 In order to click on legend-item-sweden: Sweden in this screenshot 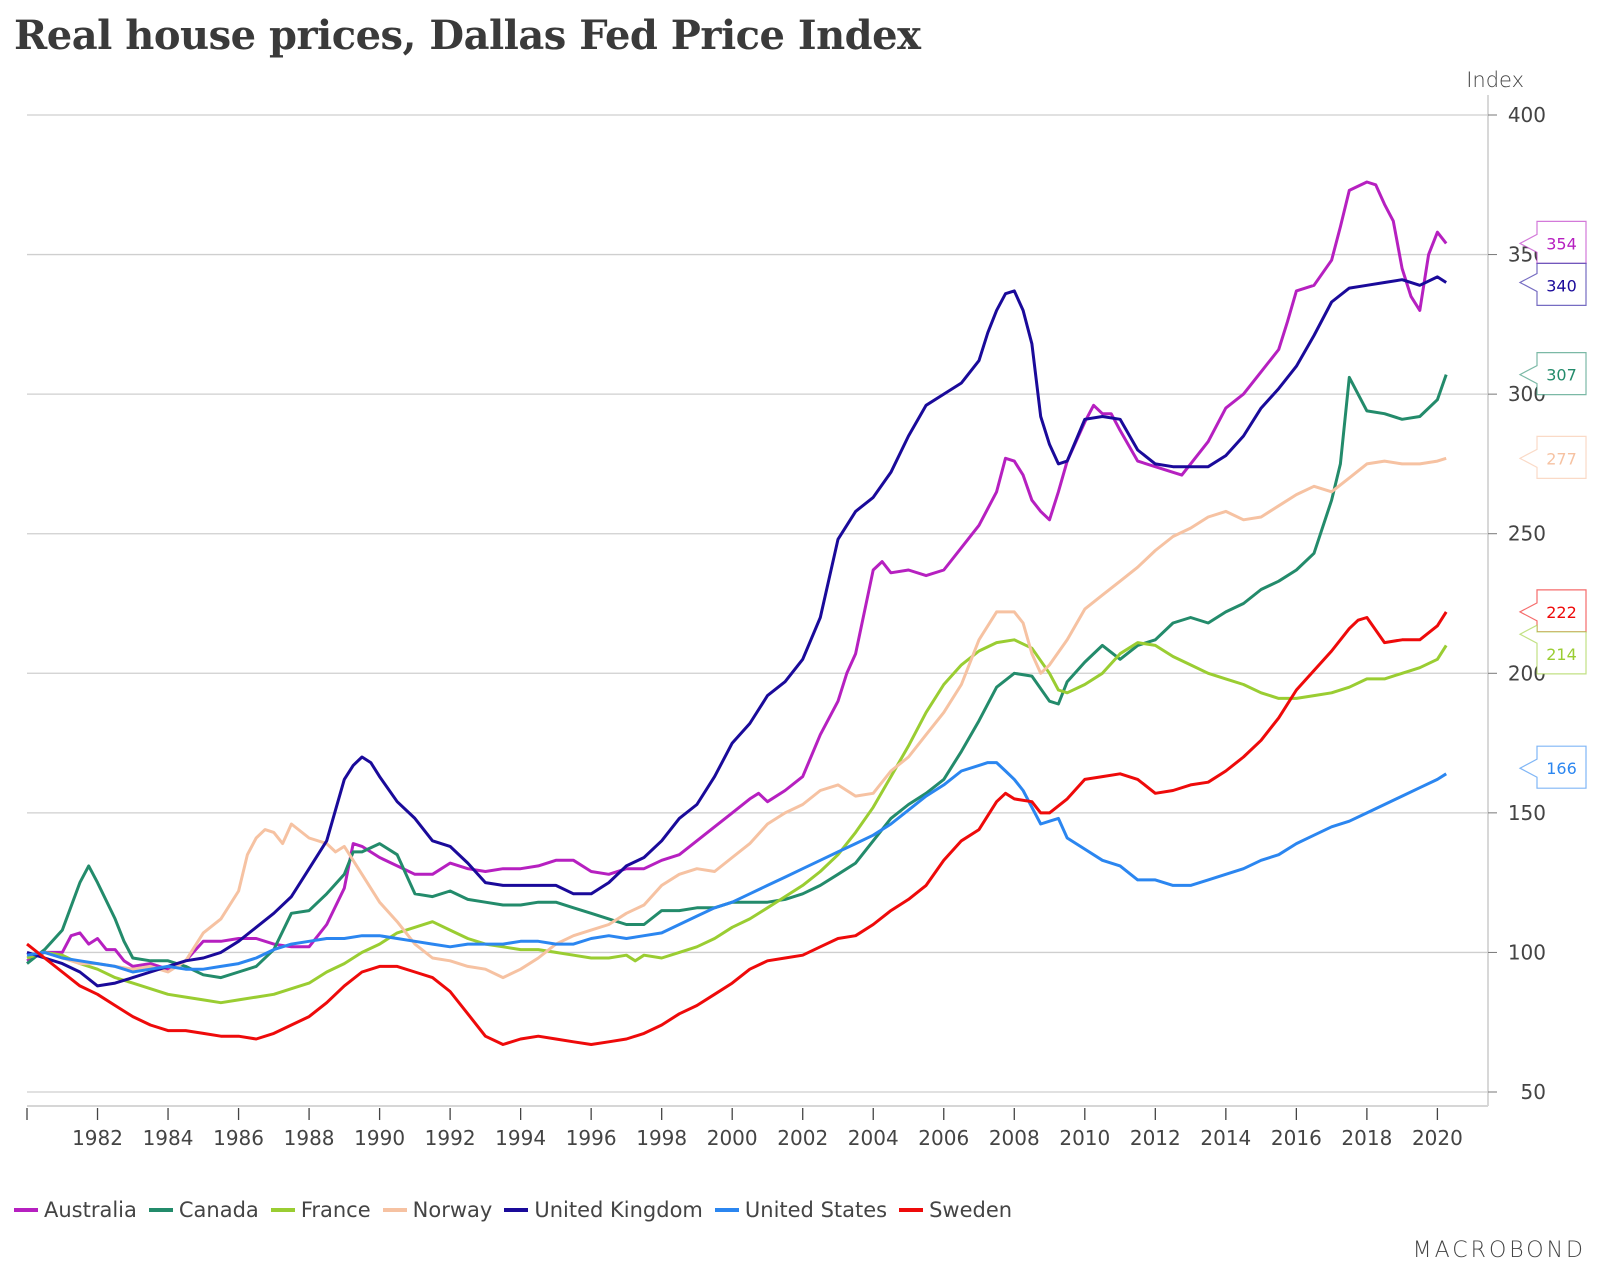, I will do `click(955, 1210)`.